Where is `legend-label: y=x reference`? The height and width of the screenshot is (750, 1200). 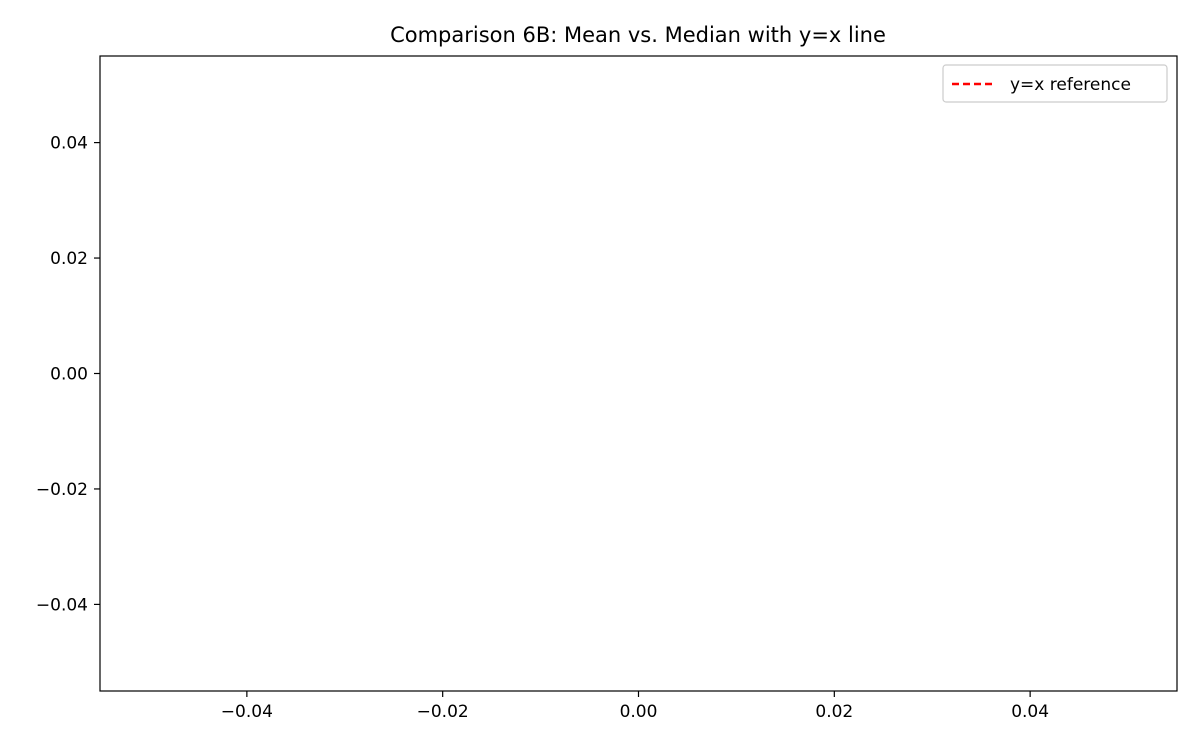 legend-label: y=x reference is located at coordinates (1070, 85).